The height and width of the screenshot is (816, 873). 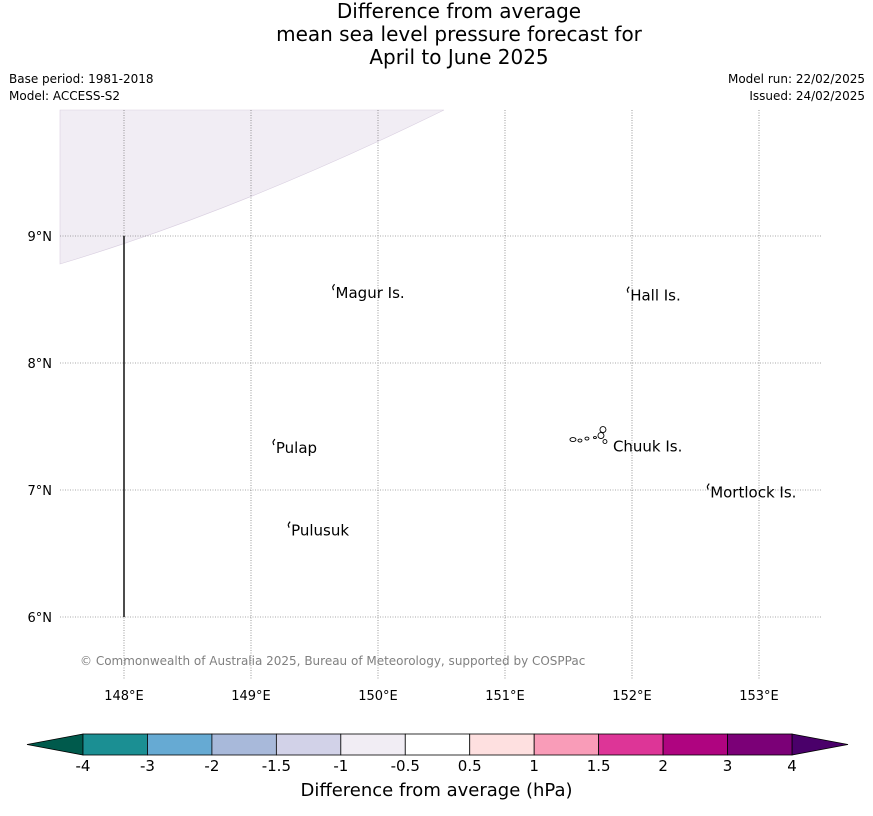 I want to click on colorbar-tick-label: 0.5, so click(x=470, y=766).